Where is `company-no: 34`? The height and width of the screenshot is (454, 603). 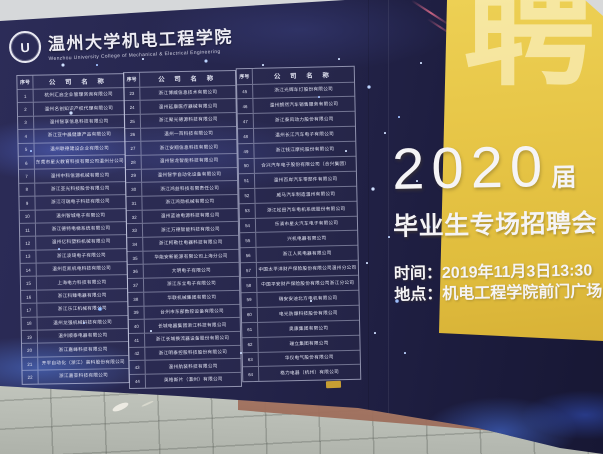 company-no: 34 is located at coordinates (135, 244).